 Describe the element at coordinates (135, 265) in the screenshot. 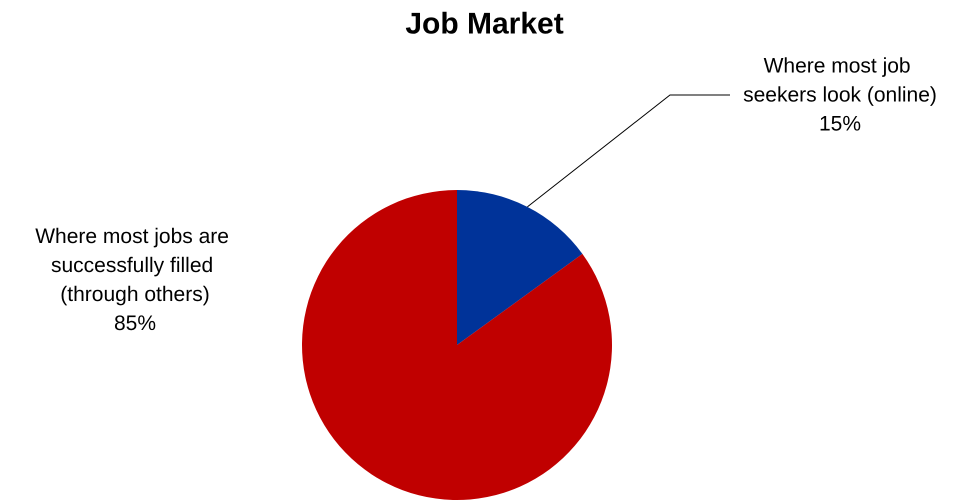

I see `slice-label: Where most jobs are successfully filled (through others)` at that location.